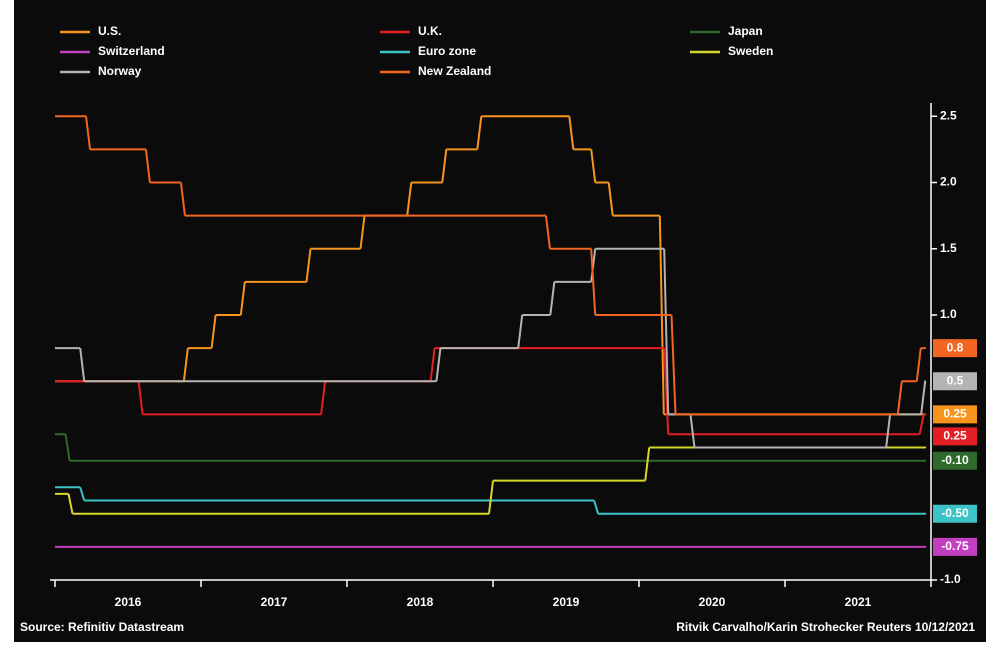 The image size is (1000, 653). I want to click on legend-label: Japan, so click(745, 31).